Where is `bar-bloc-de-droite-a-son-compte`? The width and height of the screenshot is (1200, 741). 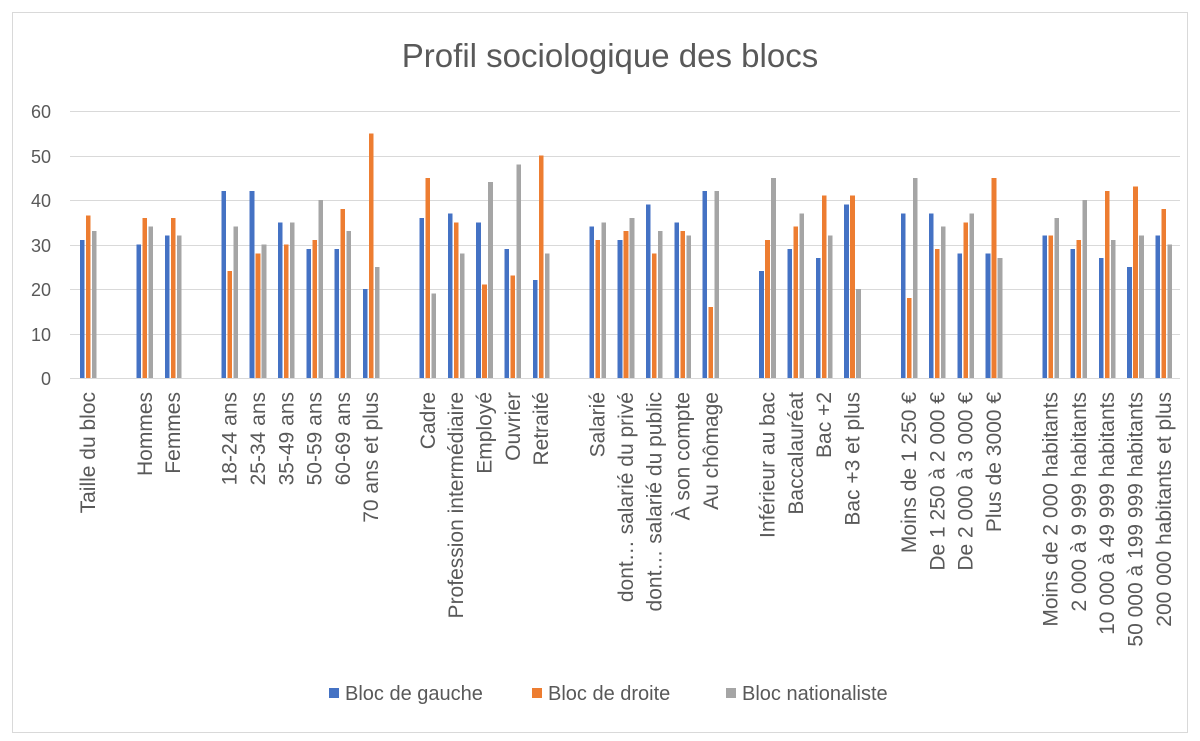 bar-bloc-de-droite-a-son-compte is located at coordinates (682, 304).